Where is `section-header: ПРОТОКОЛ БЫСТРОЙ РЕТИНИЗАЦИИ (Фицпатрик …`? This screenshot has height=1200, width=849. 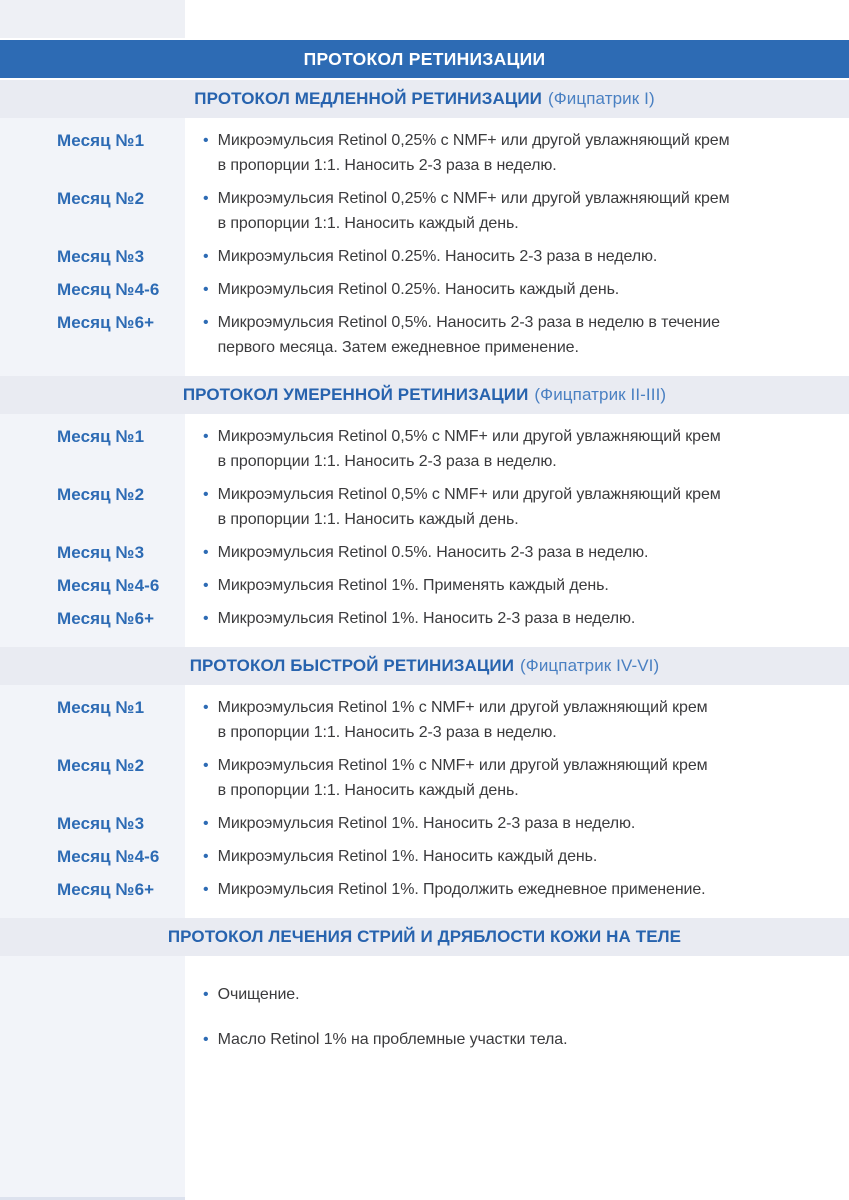 section-header: ПРОТОКОЛ БЫСТРОЙ РЕТИНИЗАЦИИ (Фицпатрик … is located at coordinates (424, 666).